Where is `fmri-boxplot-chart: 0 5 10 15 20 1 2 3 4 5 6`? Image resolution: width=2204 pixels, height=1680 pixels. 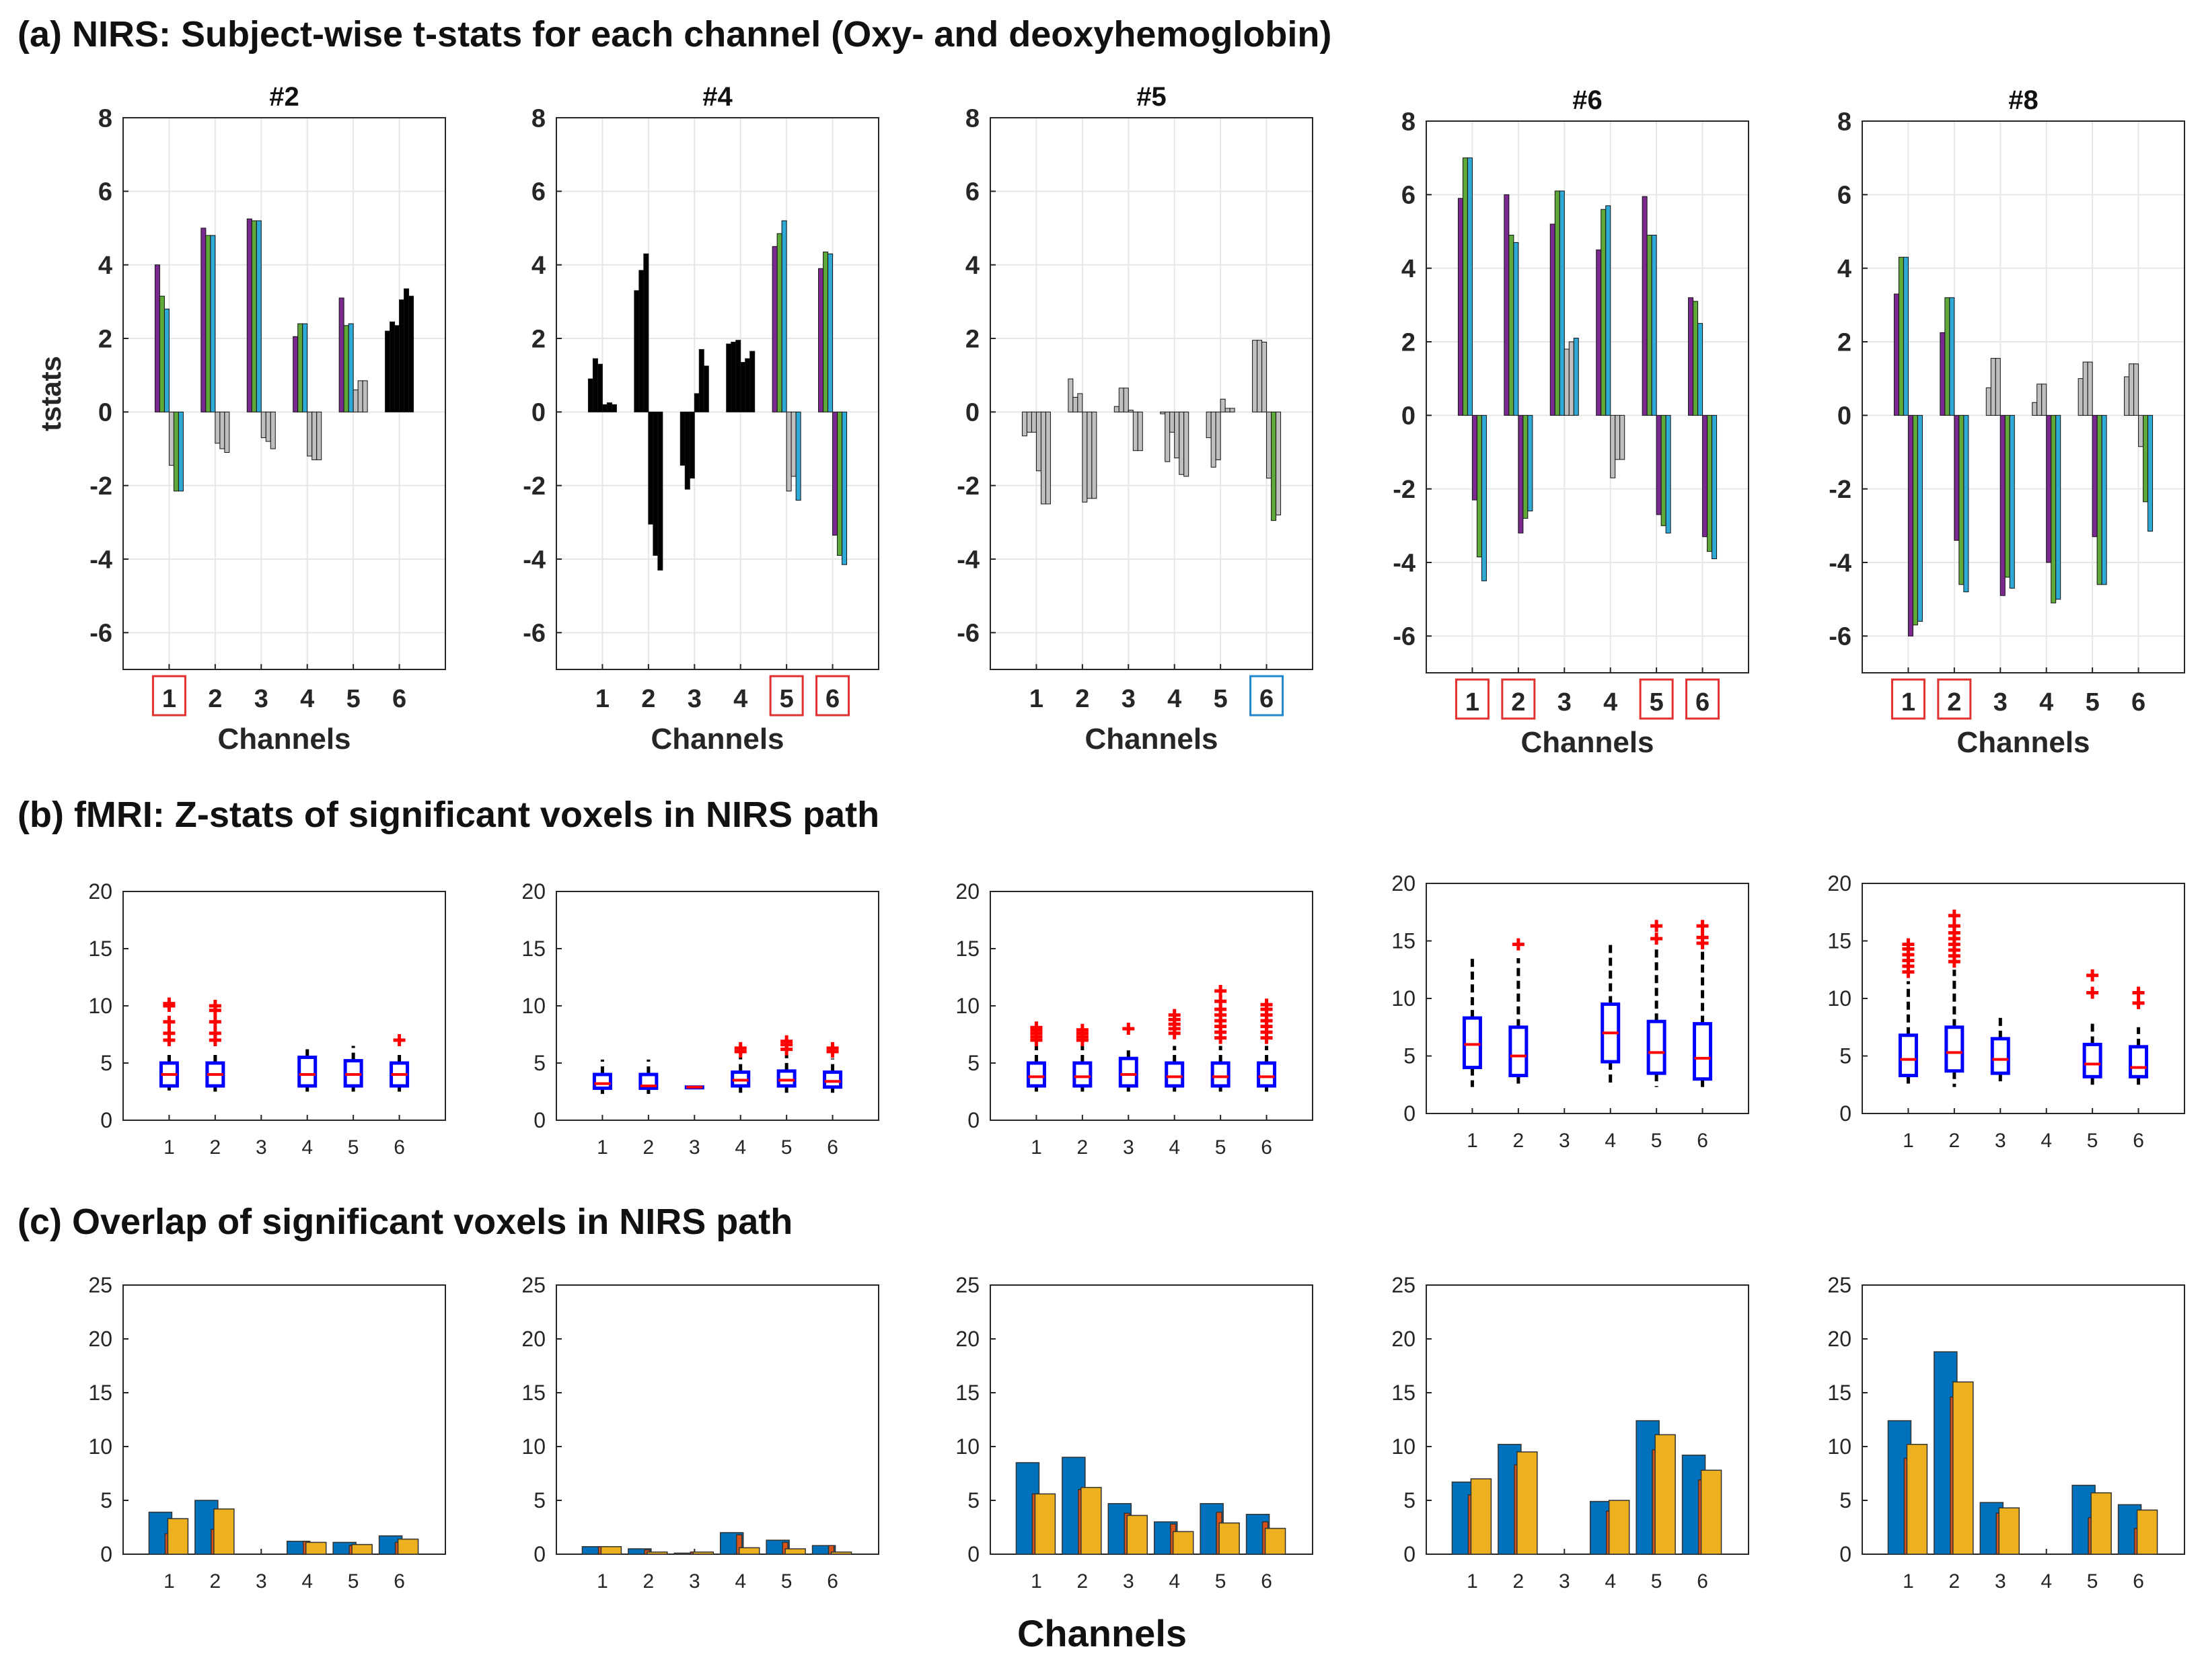 fmri-boxplot-chart: 0 5 10 15 20 1 2 3 4 5 6 is located at coordinates (1570, 1012).